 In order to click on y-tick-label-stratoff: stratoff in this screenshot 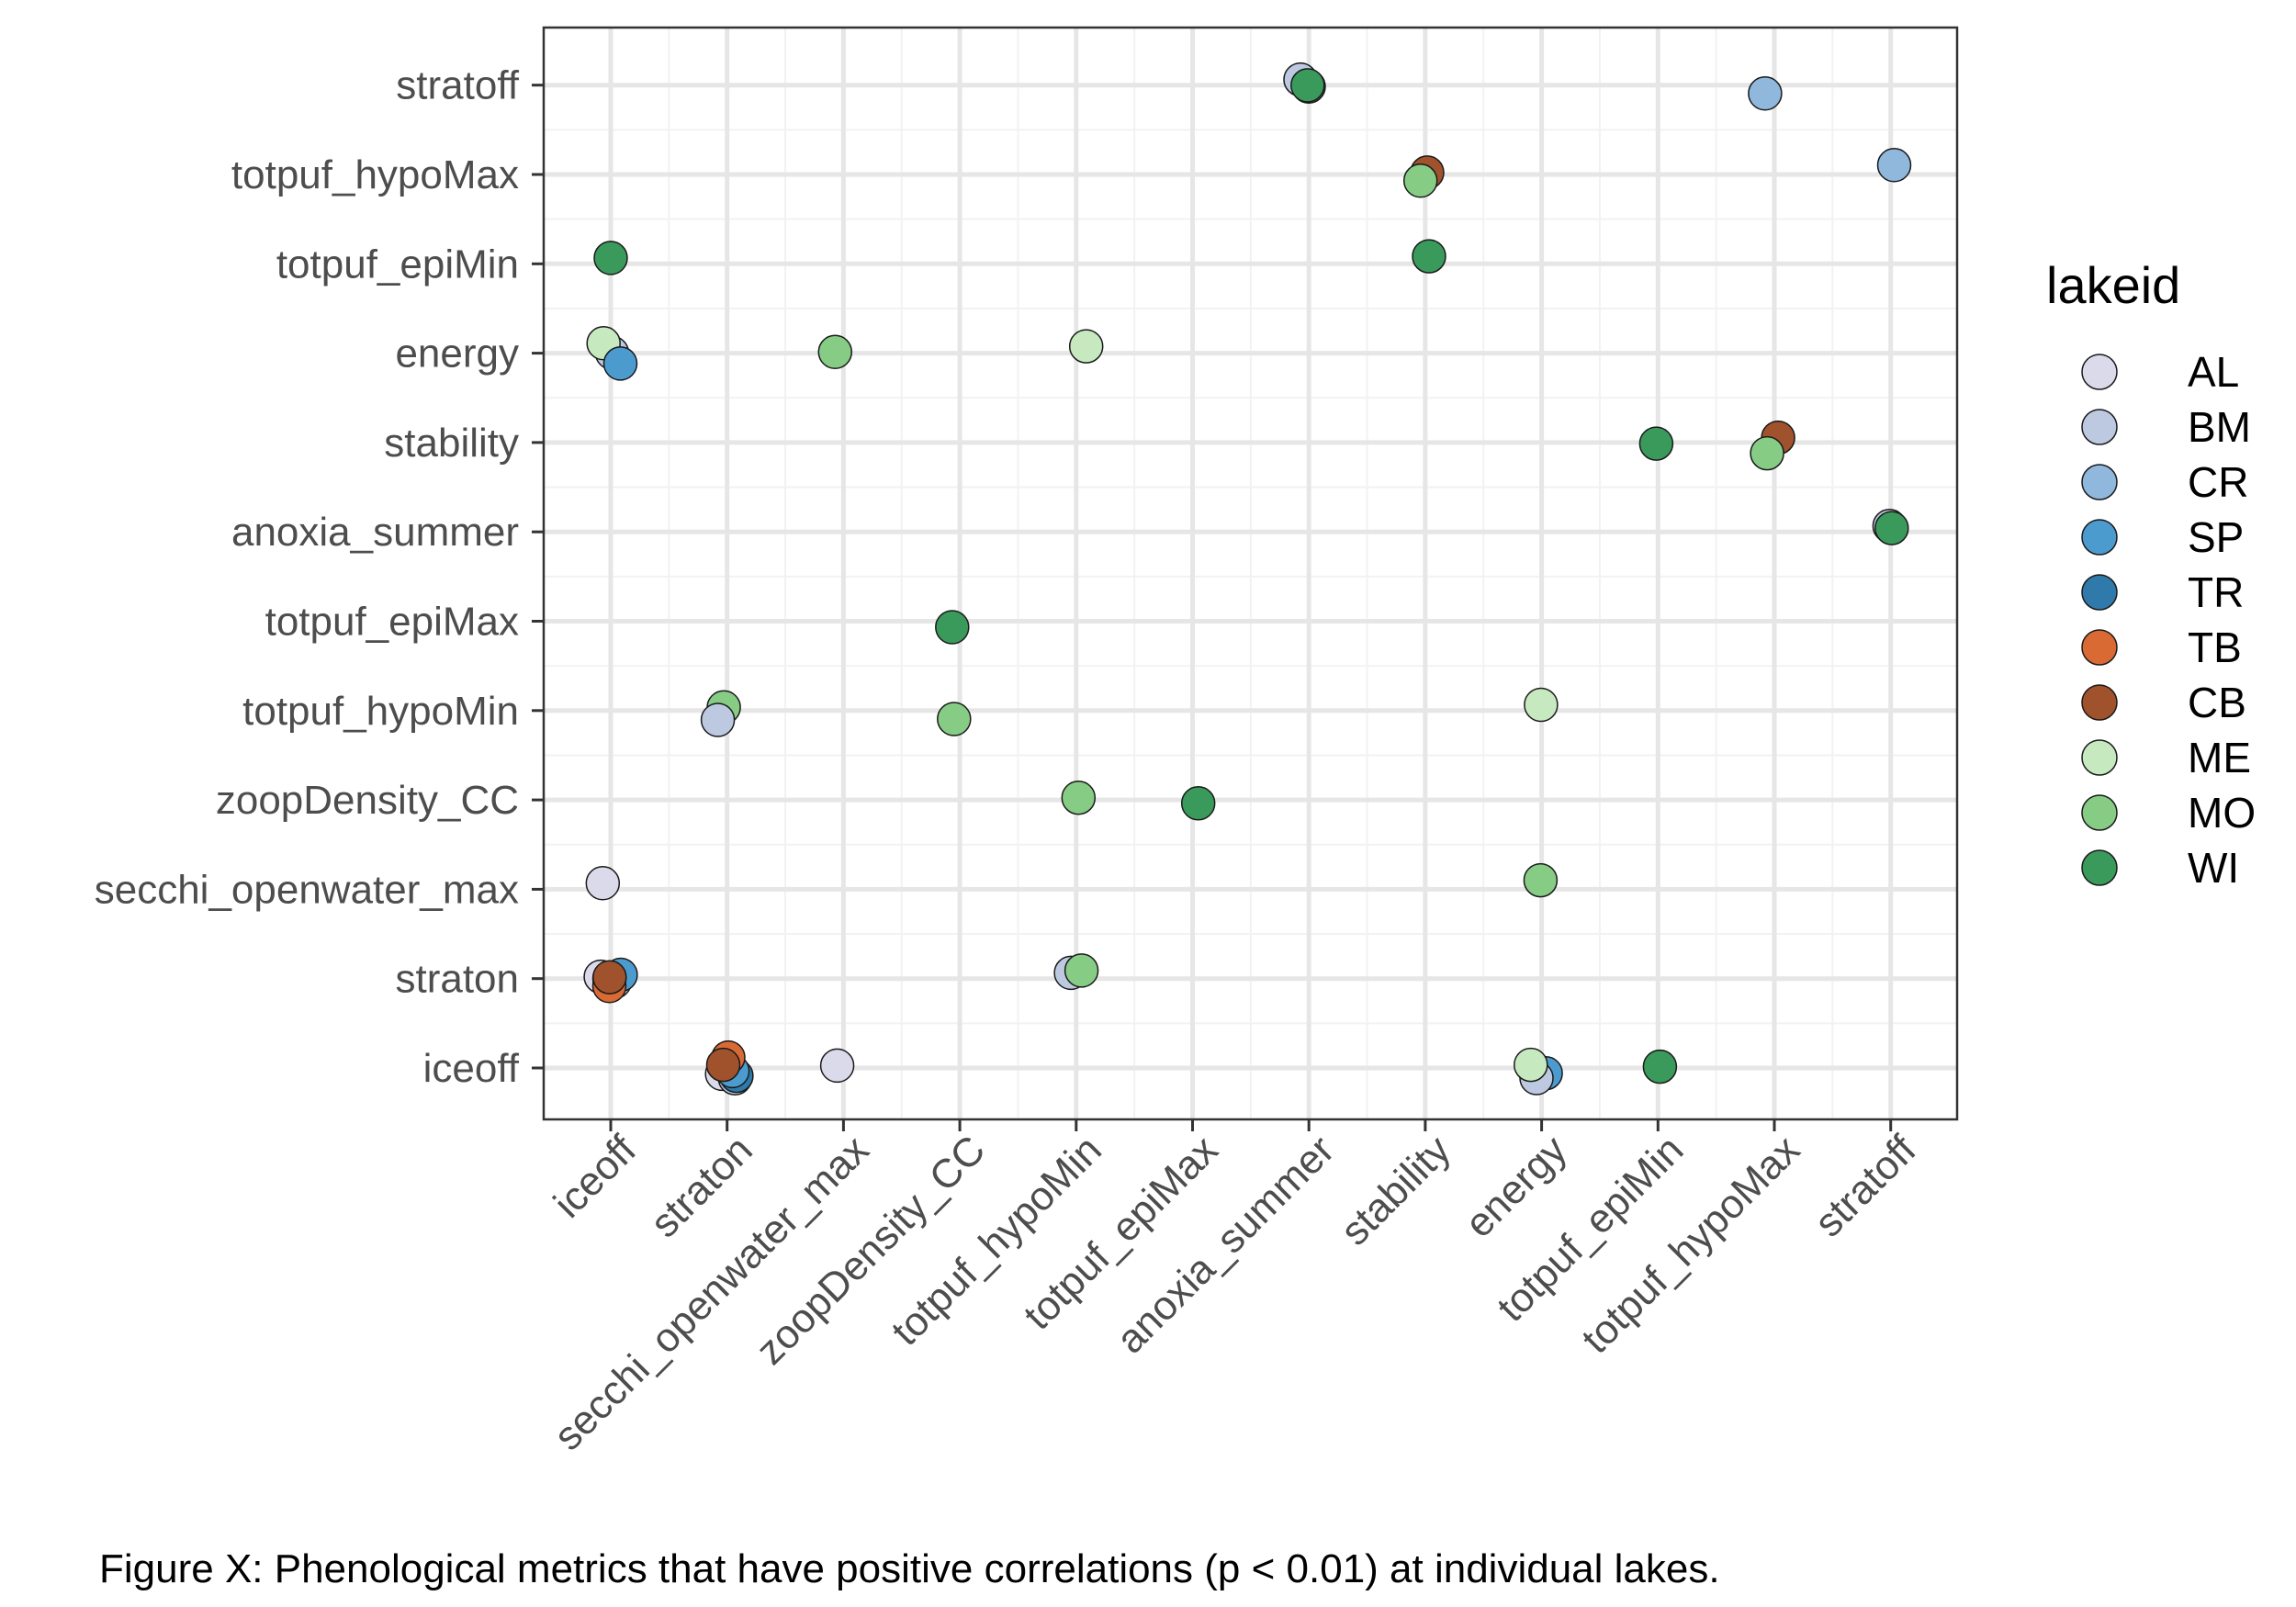, I will do `click(457, 85)`.